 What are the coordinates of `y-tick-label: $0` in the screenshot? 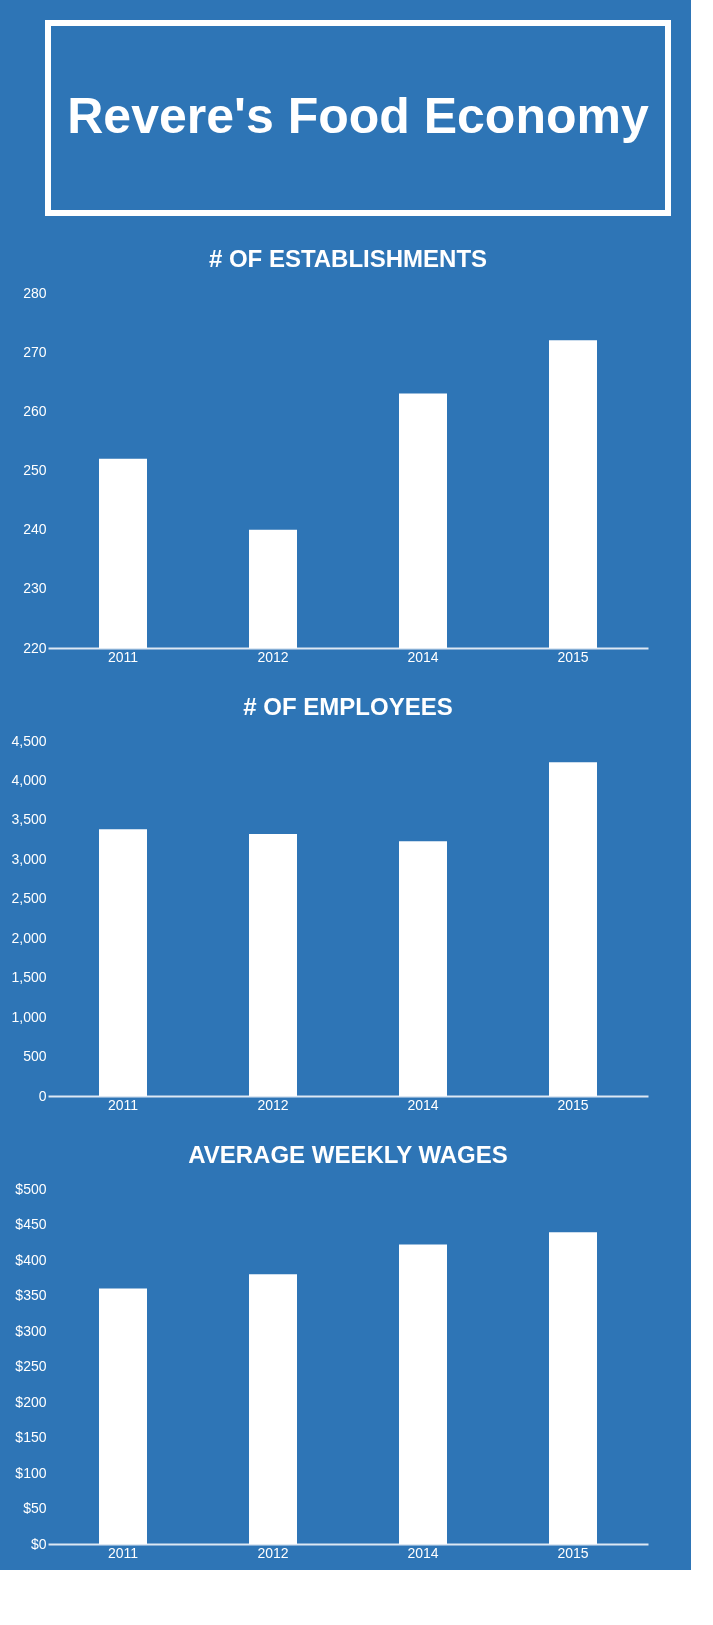 It's located at (38, 1543).